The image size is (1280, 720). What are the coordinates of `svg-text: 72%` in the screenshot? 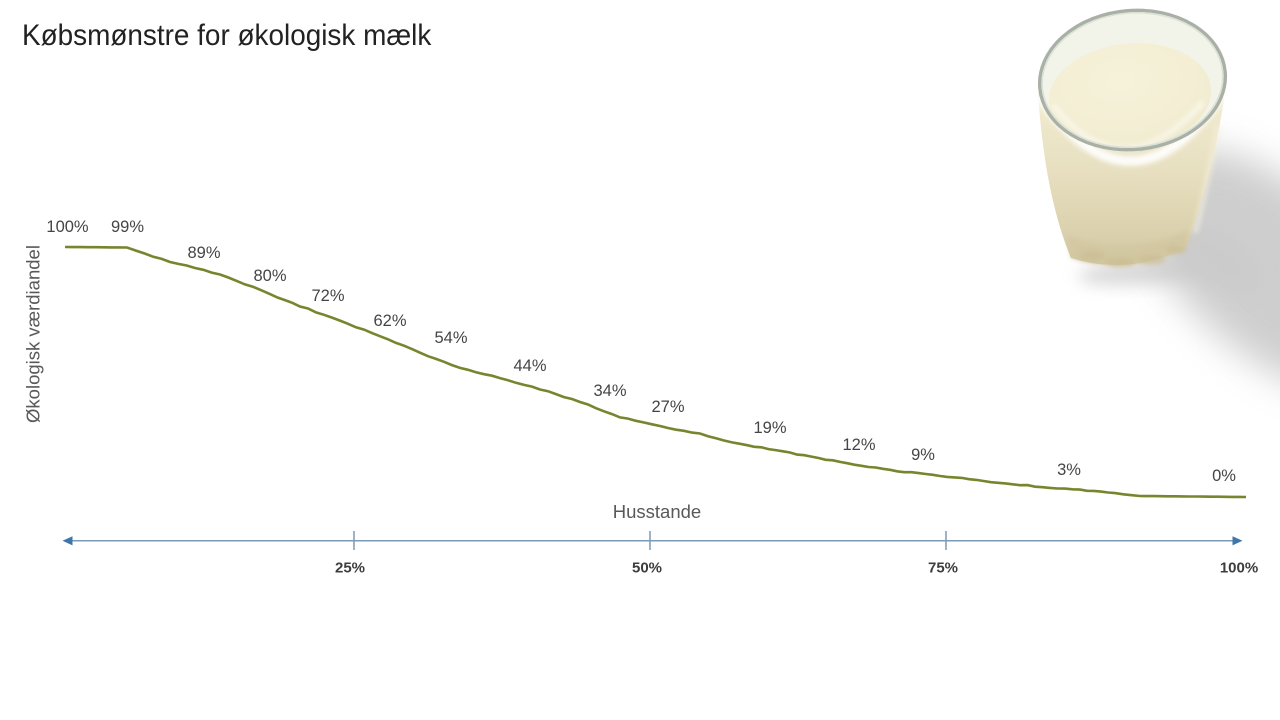 It's located at (327, 296).